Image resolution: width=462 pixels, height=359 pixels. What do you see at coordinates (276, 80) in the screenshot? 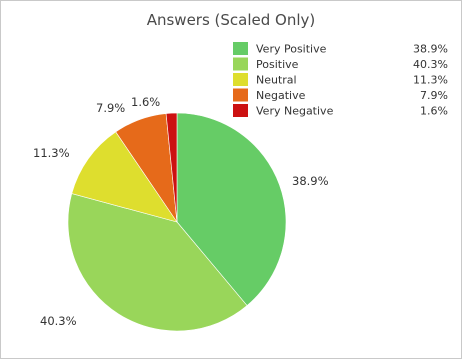
I see `legend-name-neutral: Neutral` at bounding box center [276, 80].